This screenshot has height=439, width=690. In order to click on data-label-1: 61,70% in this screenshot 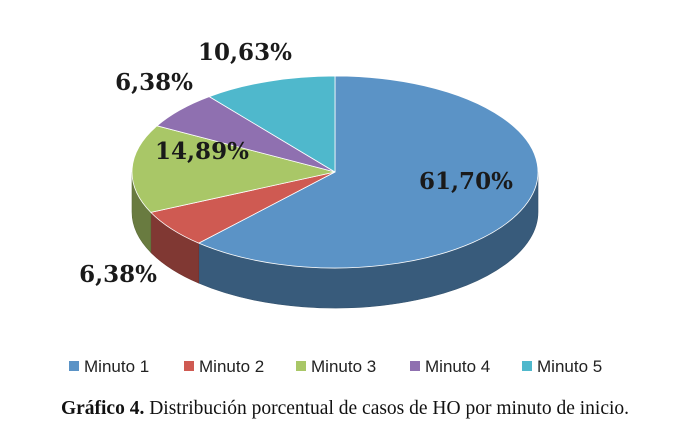, I will do `click(466, 181)`.